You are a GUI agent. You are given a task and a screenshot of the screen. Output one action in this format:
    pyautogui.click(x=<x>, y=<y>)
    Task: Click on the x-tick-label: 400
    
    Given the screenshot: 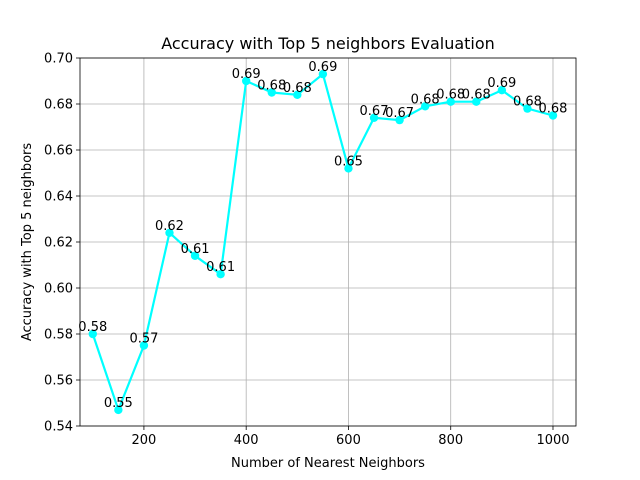 What is the action you would take?
    pyautogui.click(x=246, y=440)
    